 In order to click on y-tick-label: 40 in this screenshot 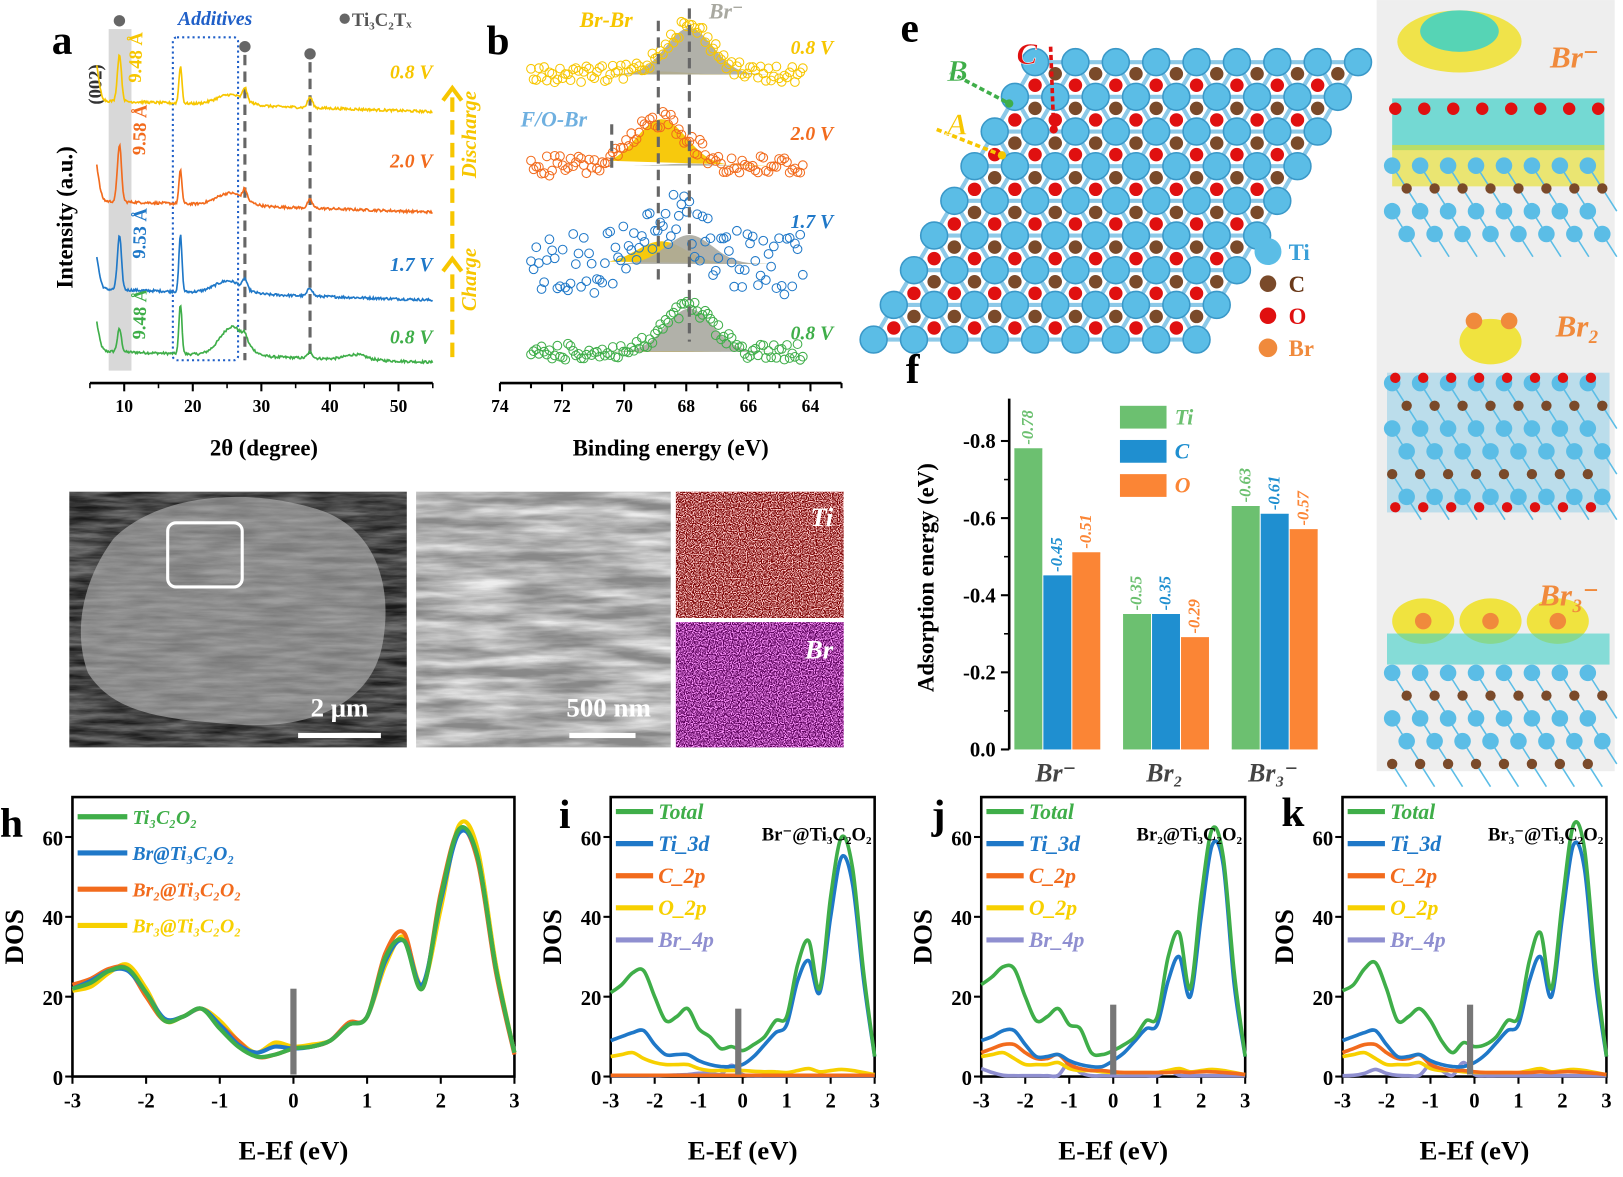, I will do `click(52, 919)`.